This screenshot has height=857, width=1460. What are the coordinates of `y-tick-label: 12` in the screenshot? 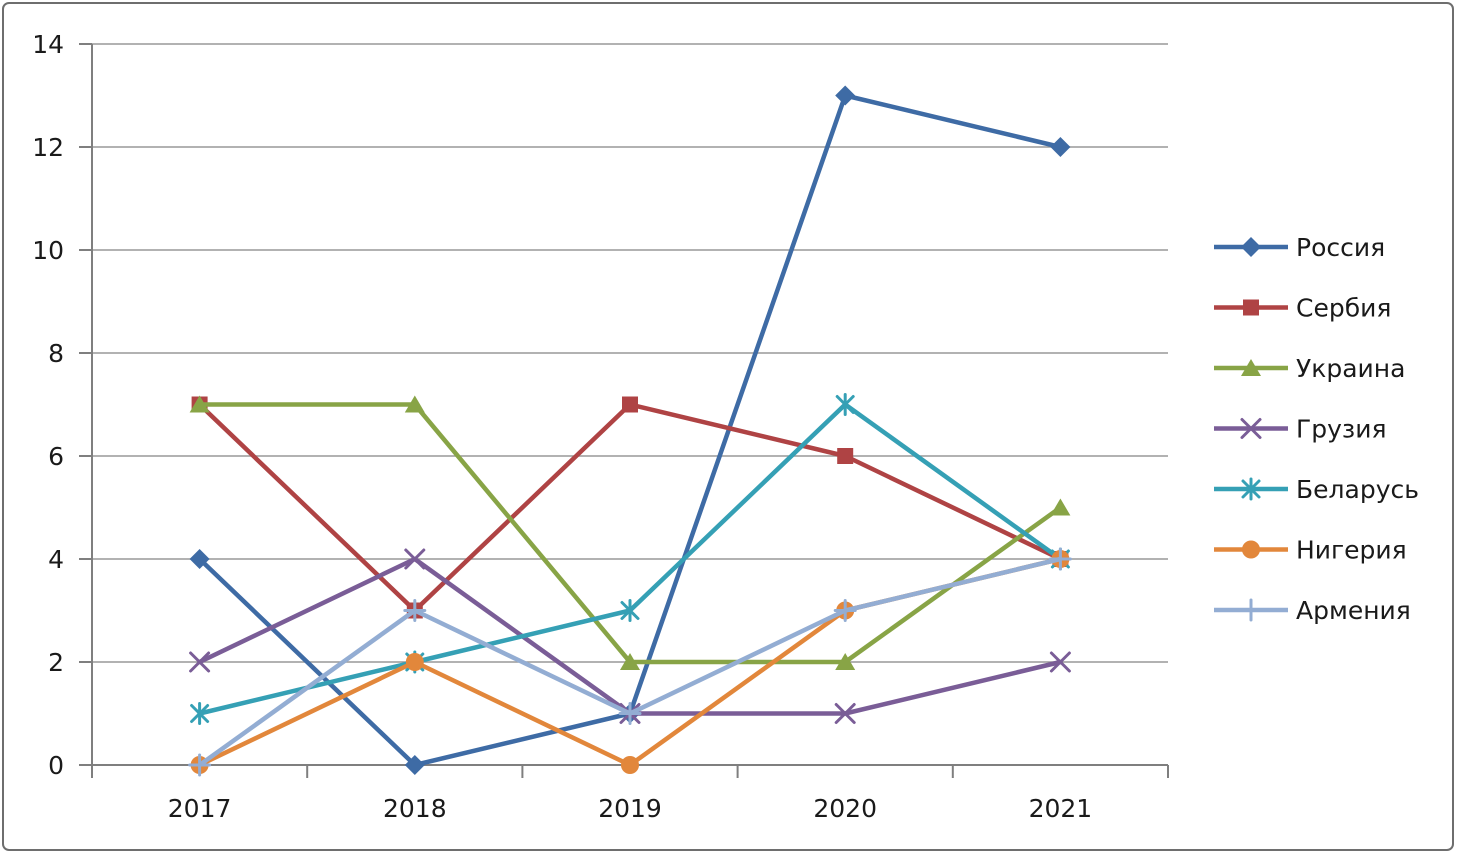 It's located at (48, 147).